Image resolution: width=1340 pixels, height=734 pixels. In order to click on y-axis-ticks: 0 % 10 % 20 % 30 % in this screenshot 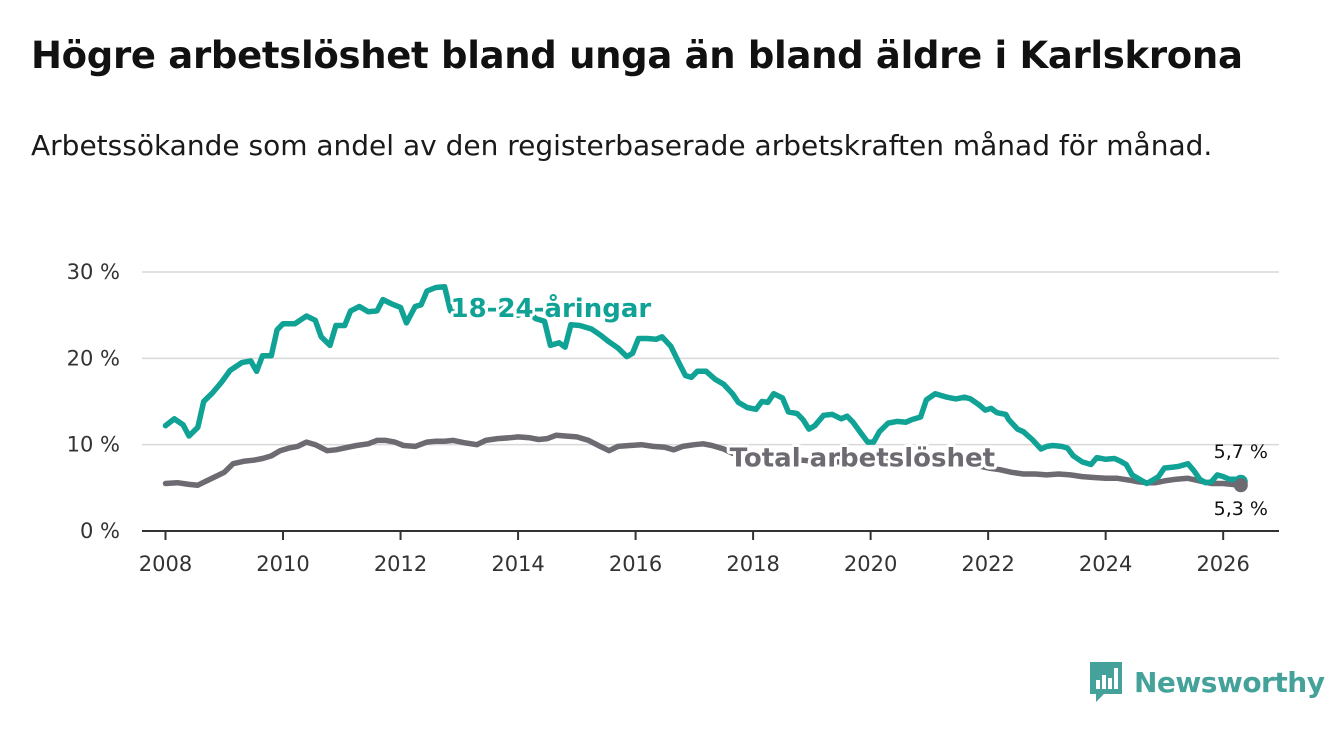, I will do `click(93, 401)`.